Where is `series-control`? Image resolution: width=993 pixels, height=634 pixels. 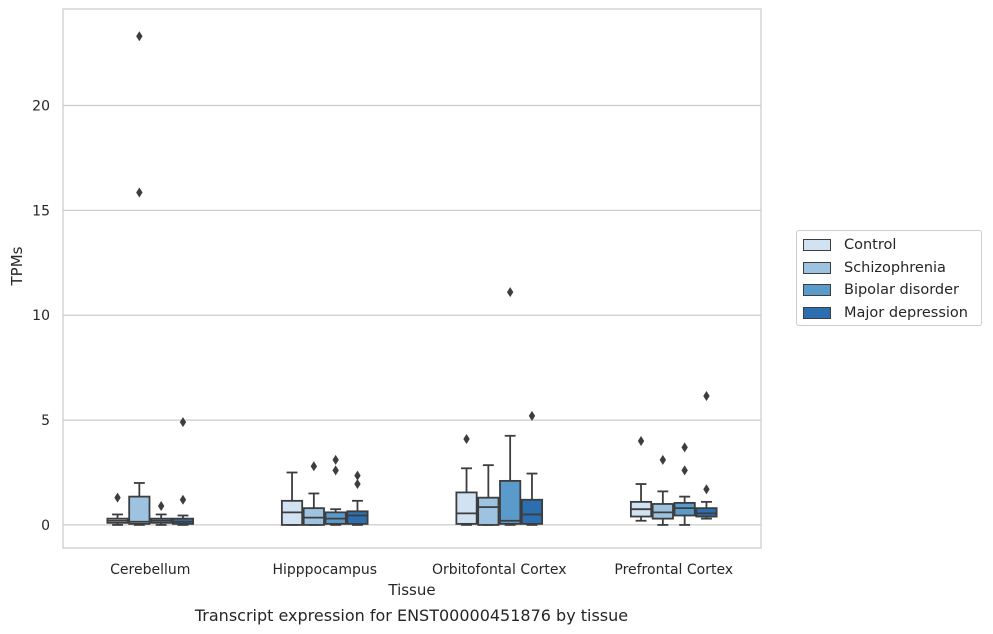 series-control is located at coordinates (379, 479).